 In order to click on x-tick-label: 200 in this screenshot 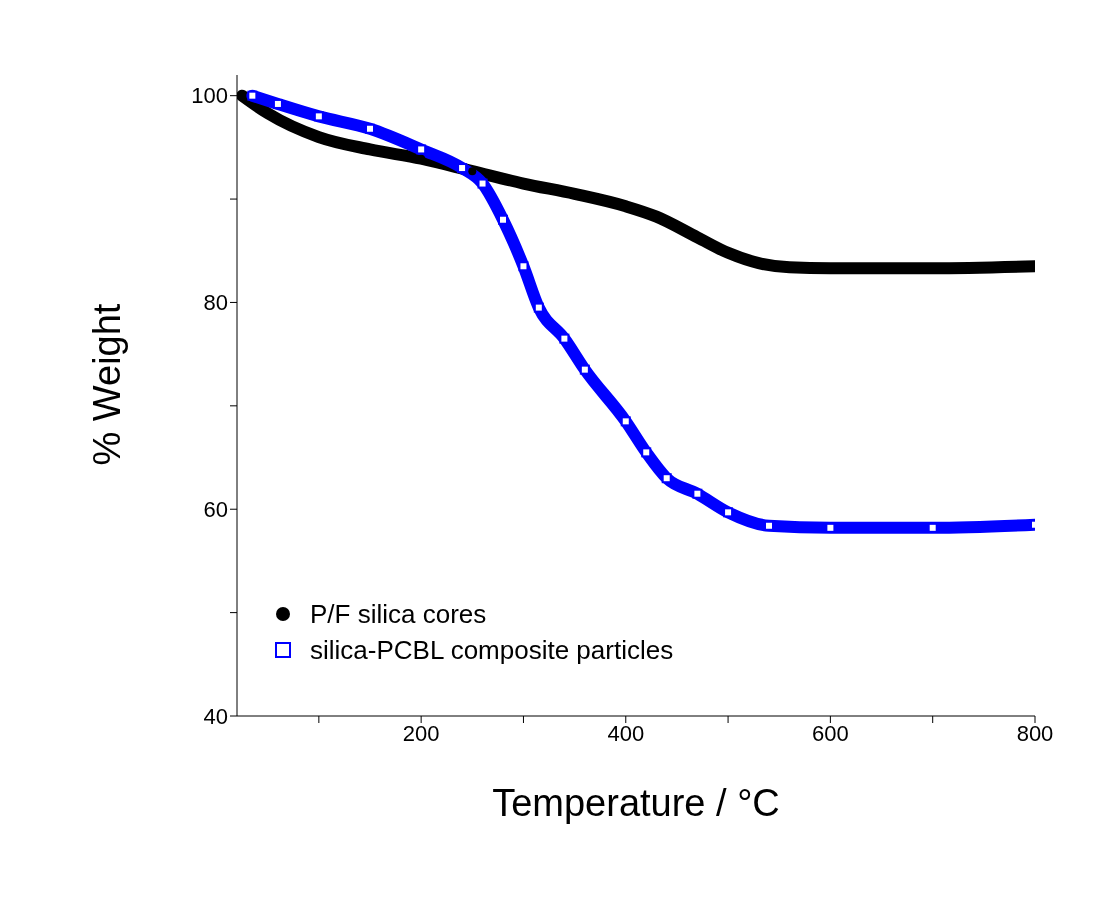, I will do `click(421, 733)`.